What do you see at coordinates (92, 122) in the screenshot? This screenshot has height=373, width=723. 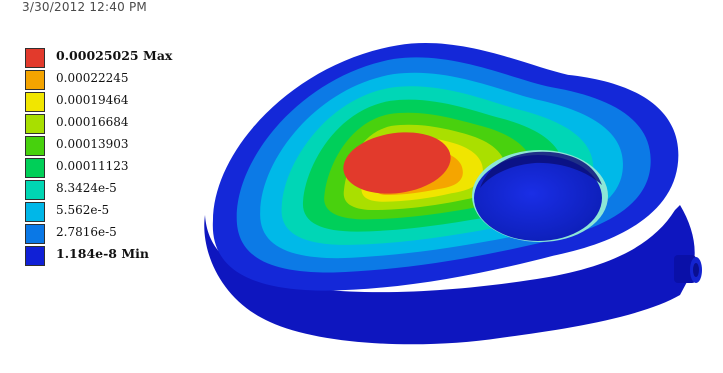 I see `legend-label-4: 0.00016684` at bounding box center [92, 122].